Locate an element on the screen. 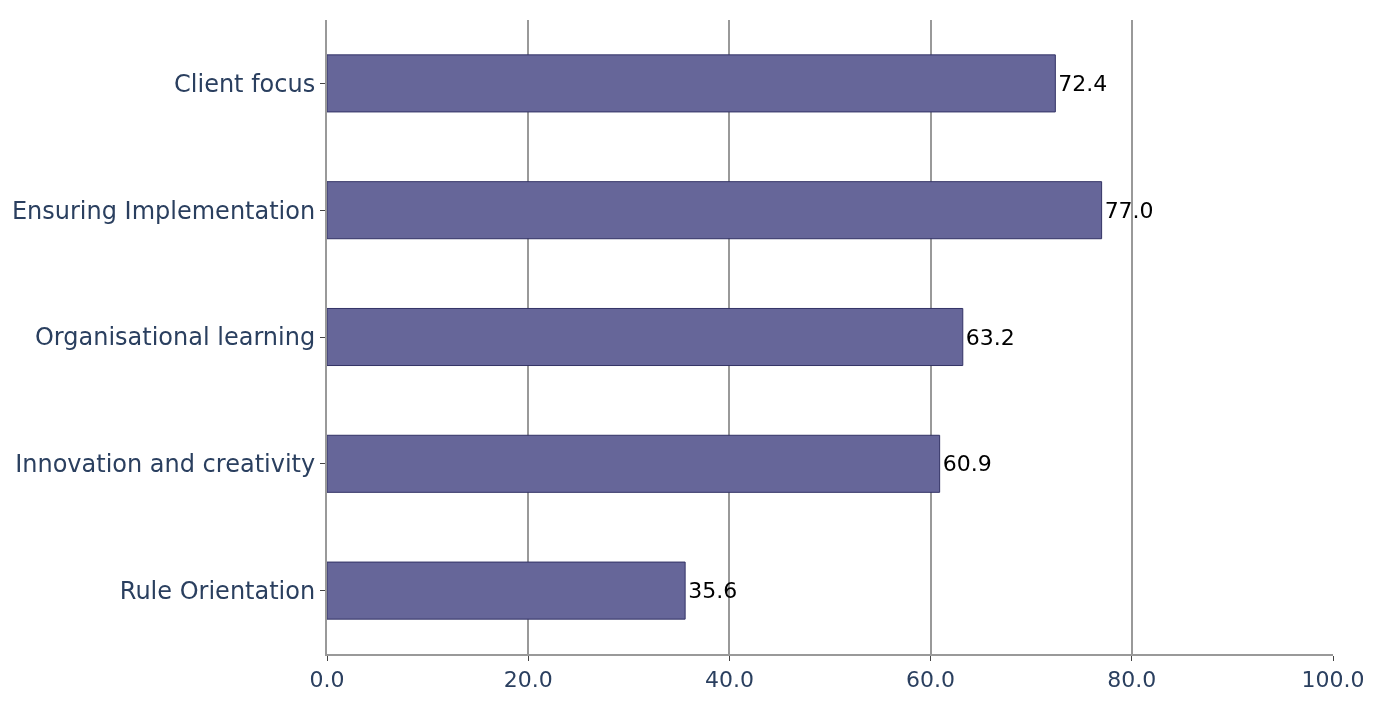 This screenshot has height=714, width=1393. x-tick-label: 20.0 is located at coordinates (528, 680).